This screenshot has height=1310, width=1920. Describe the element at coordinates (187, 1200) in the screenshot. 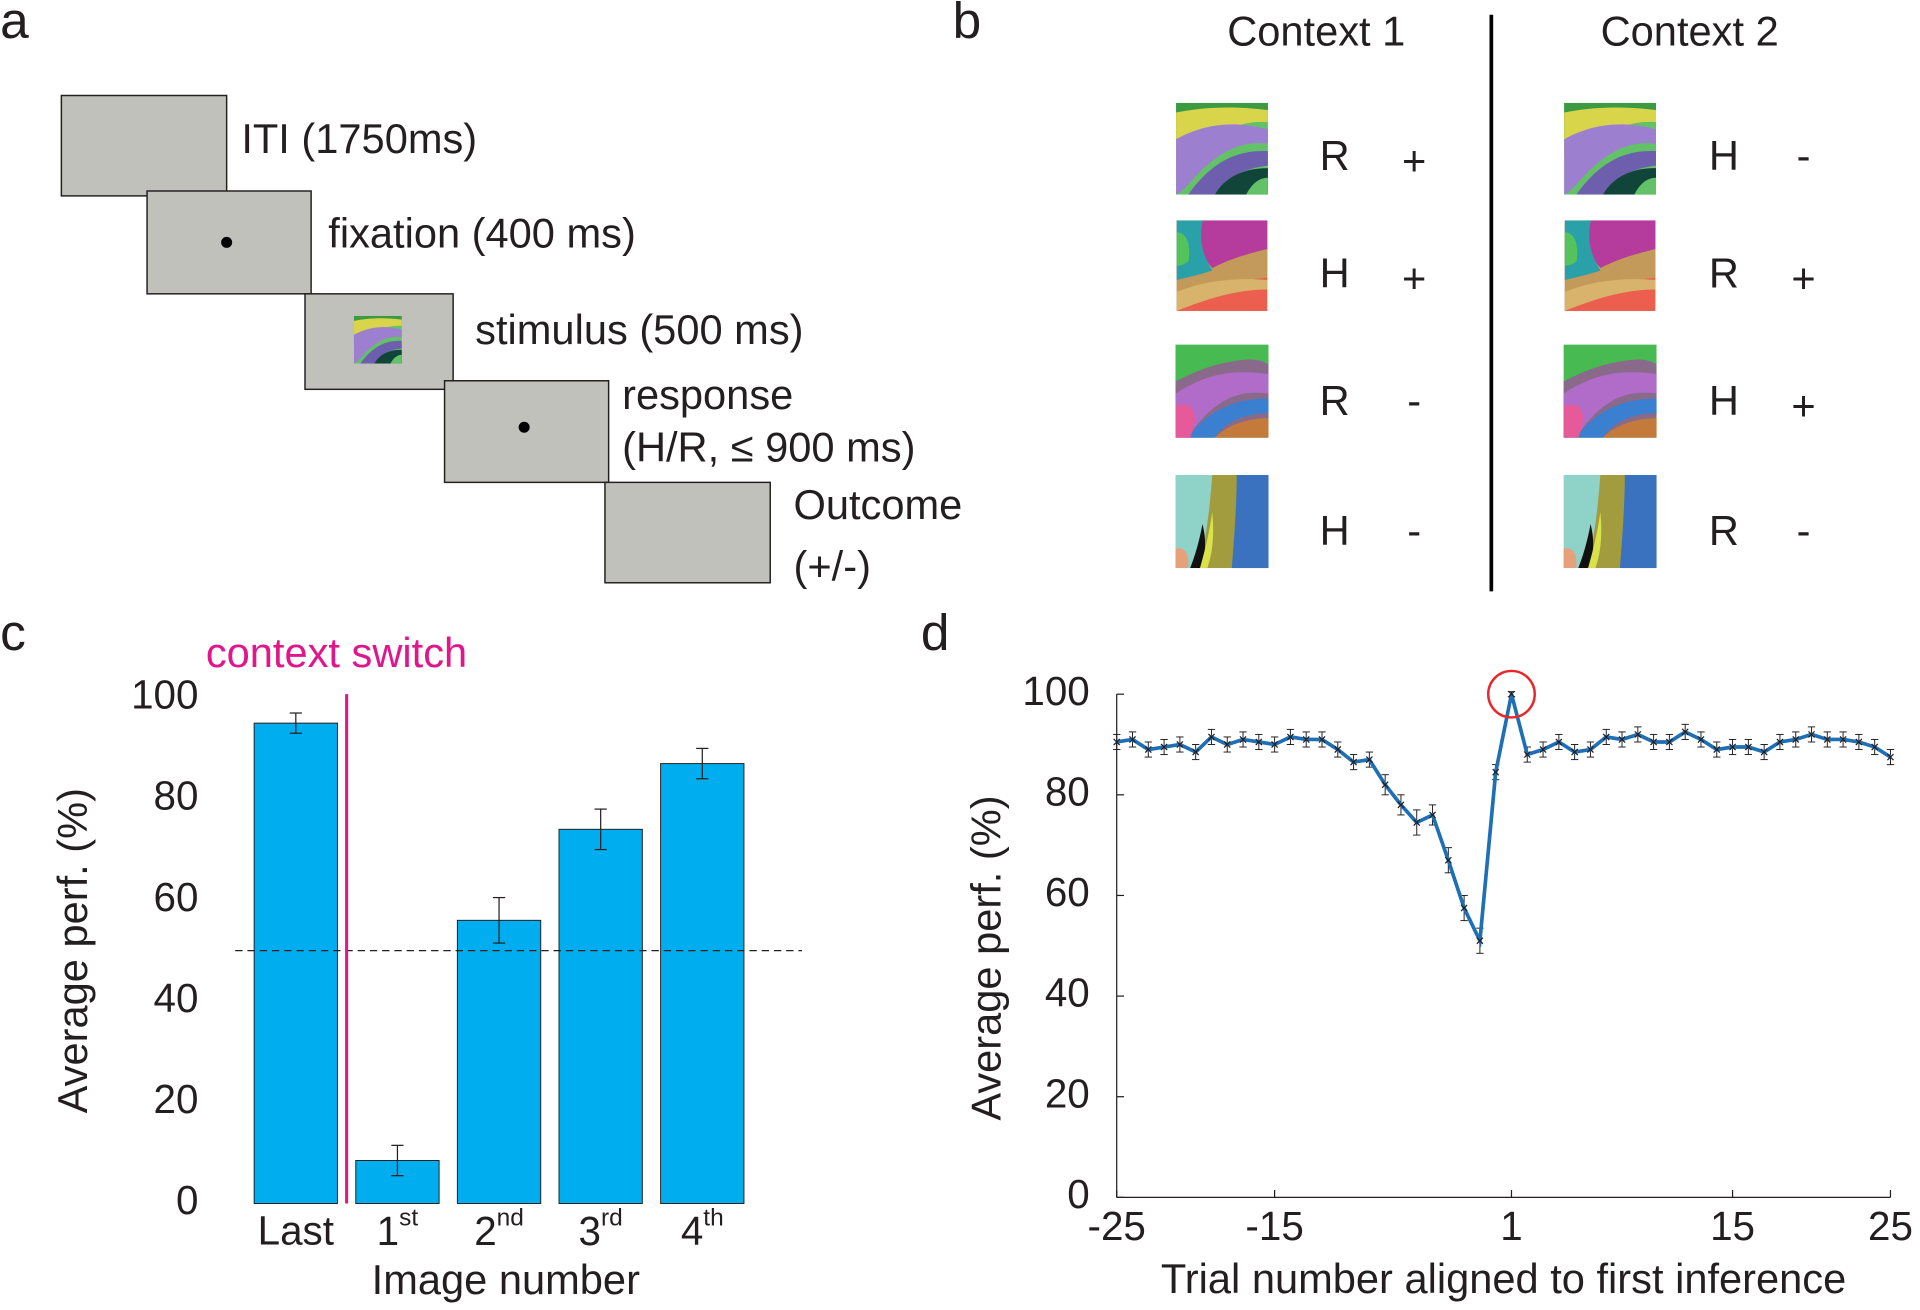

I see `y-tick-label: 0` at that location.